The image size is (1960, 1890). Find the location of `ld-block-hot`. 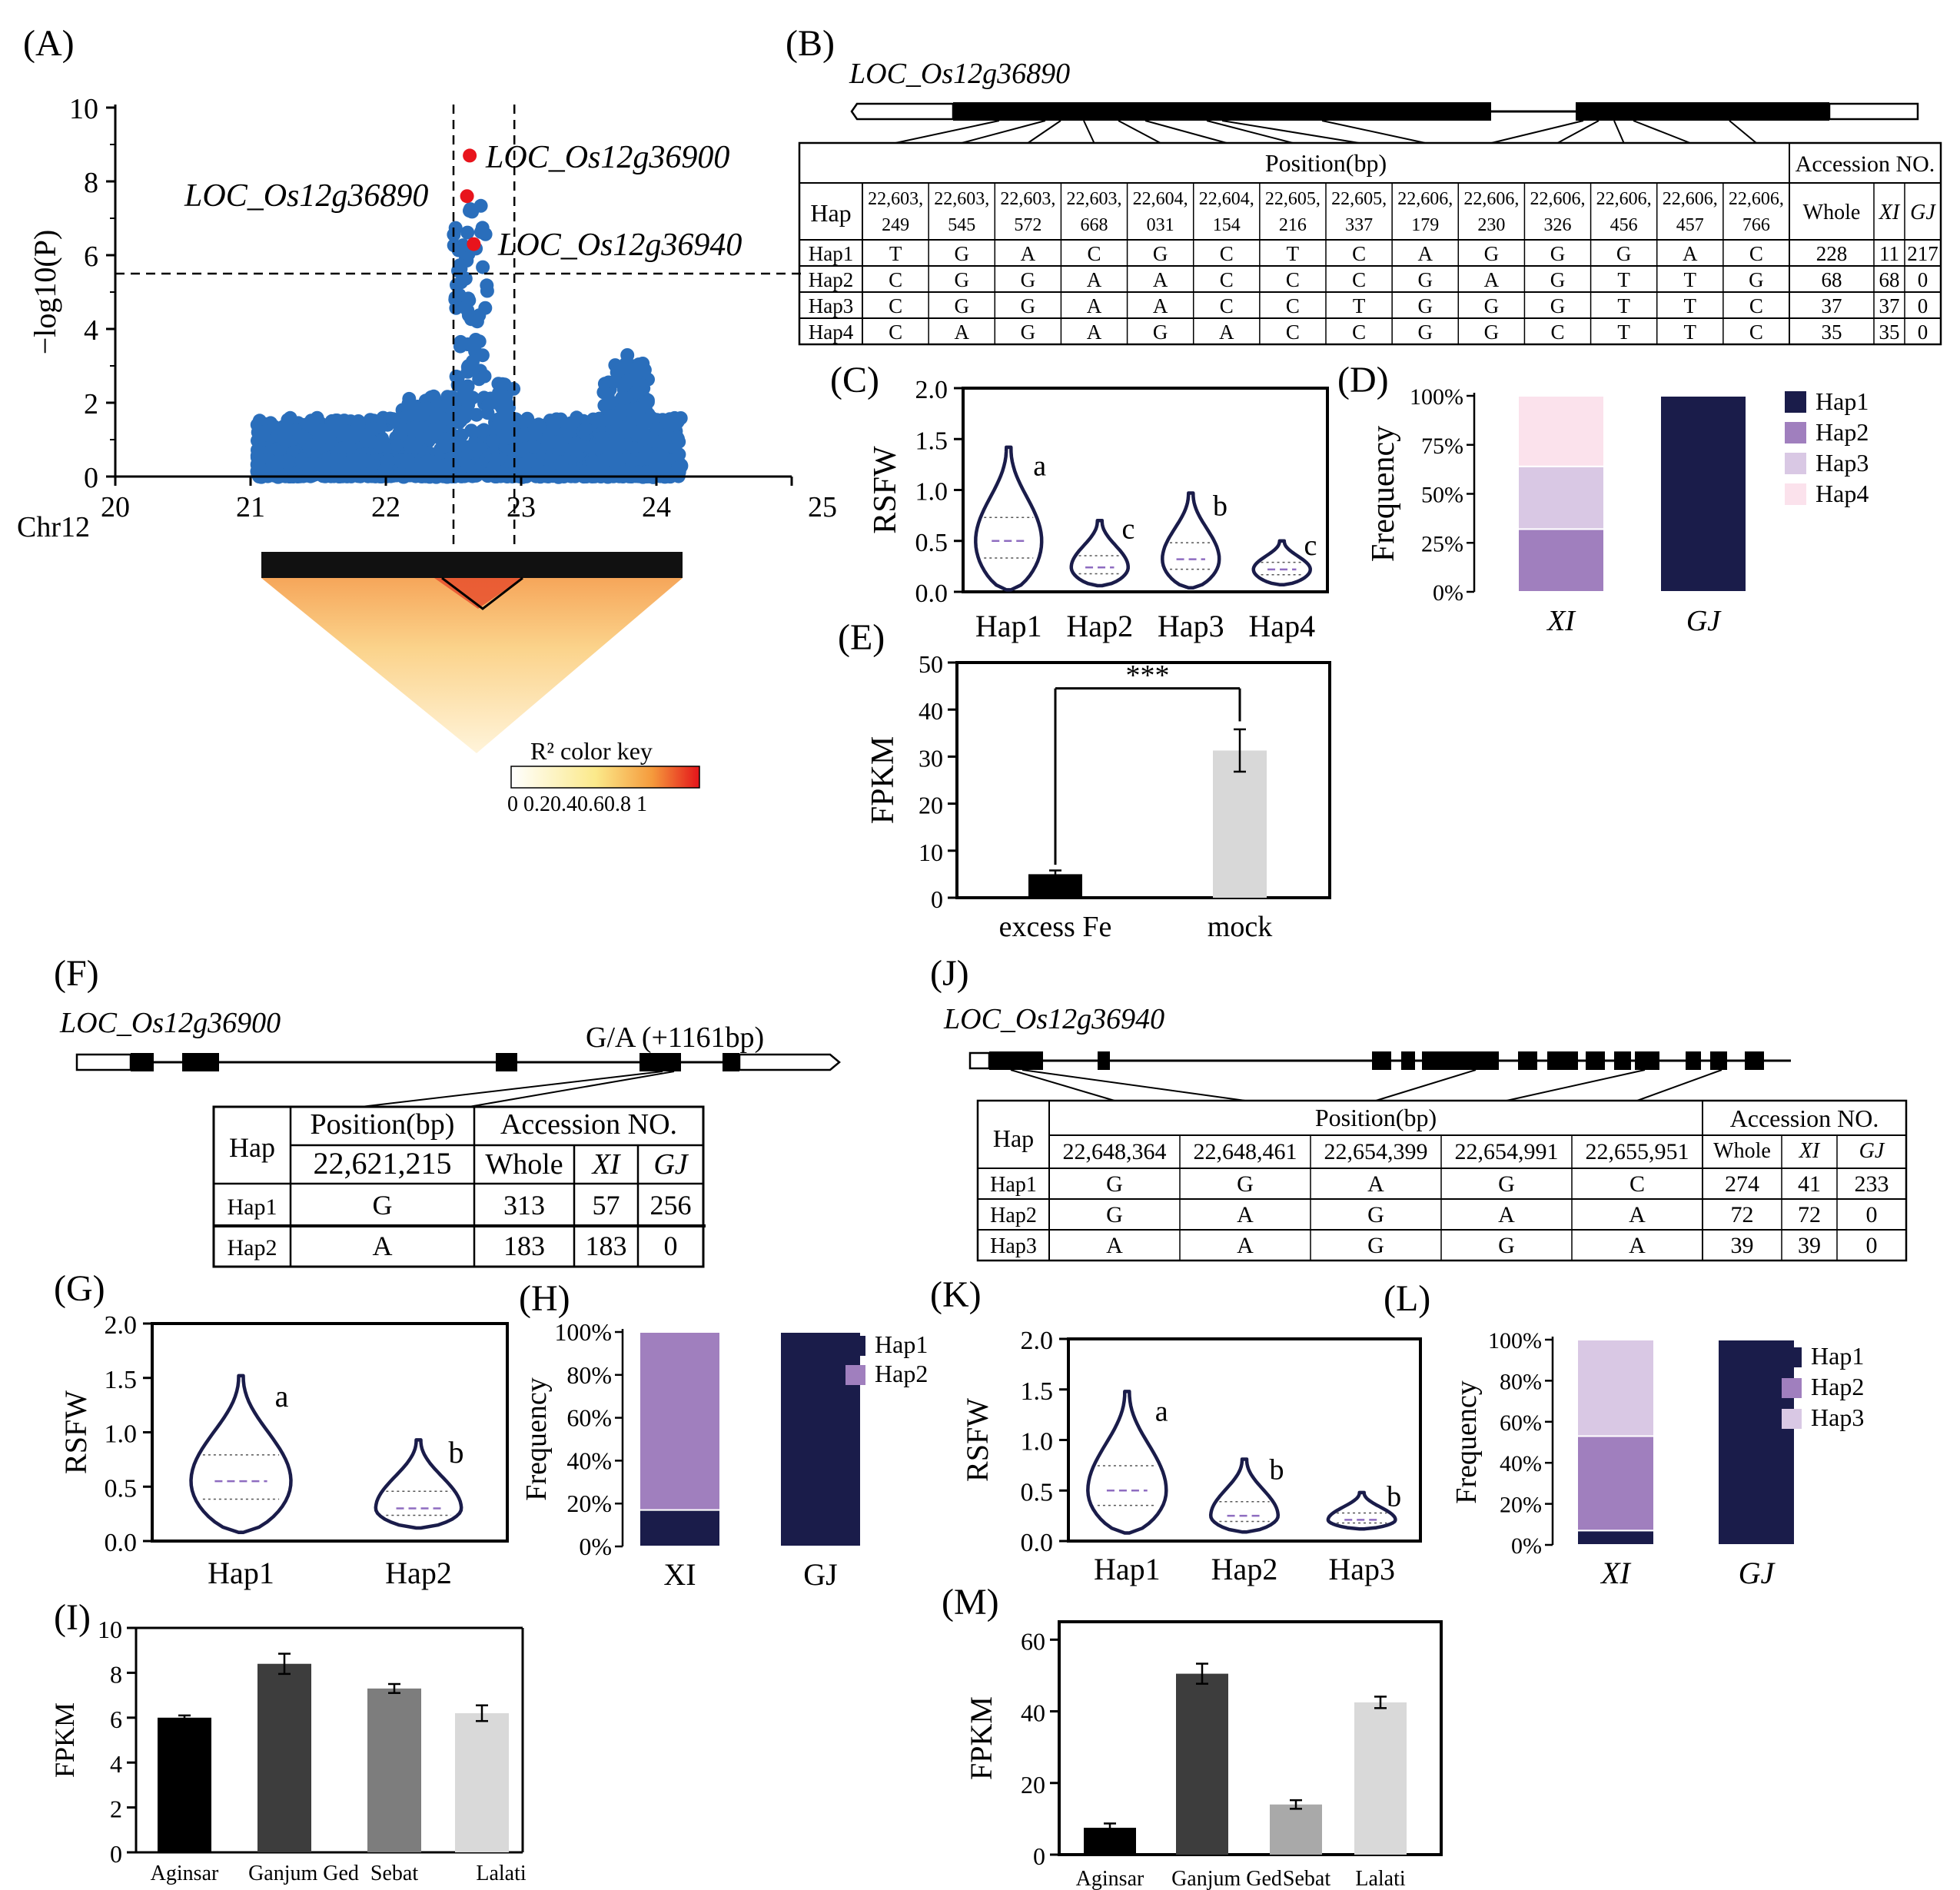

ld-block-hot is located at coordinates (478, 593).